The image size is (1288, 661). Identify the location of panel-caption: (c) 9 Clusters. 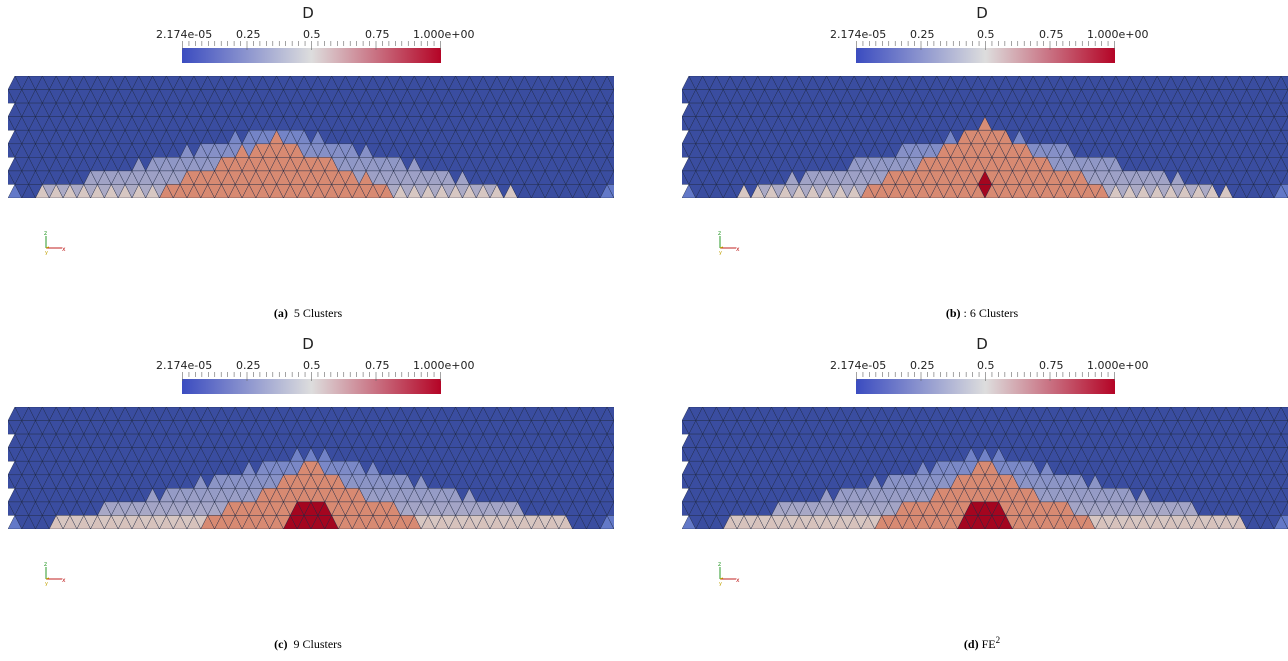
(308, 643).